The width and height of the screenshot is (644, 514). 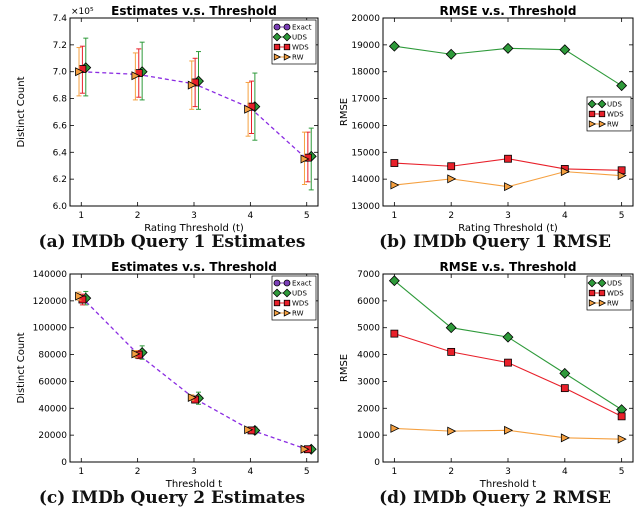 What do you see at coordinates (368, 382) in the screenshot?
I see `y-tick-label: 3000` at bounding box center [368, 382].